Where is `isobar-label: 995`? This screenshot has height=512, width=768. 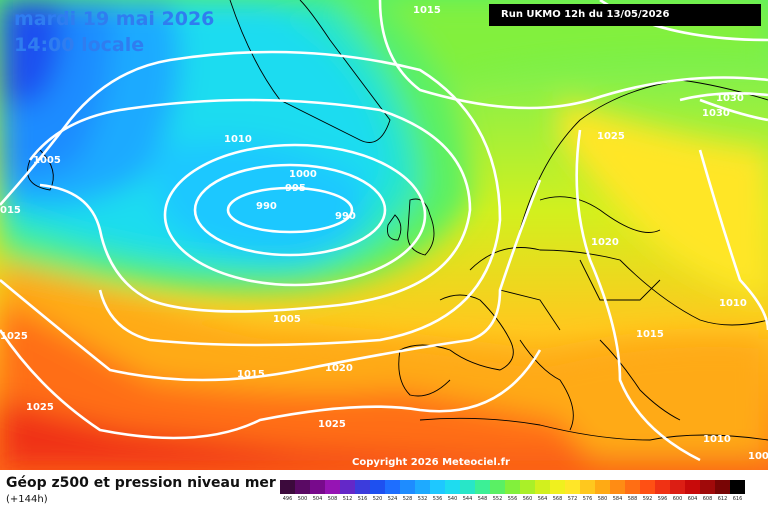
isobar-label: 995 is located at coordinates (295, 188).